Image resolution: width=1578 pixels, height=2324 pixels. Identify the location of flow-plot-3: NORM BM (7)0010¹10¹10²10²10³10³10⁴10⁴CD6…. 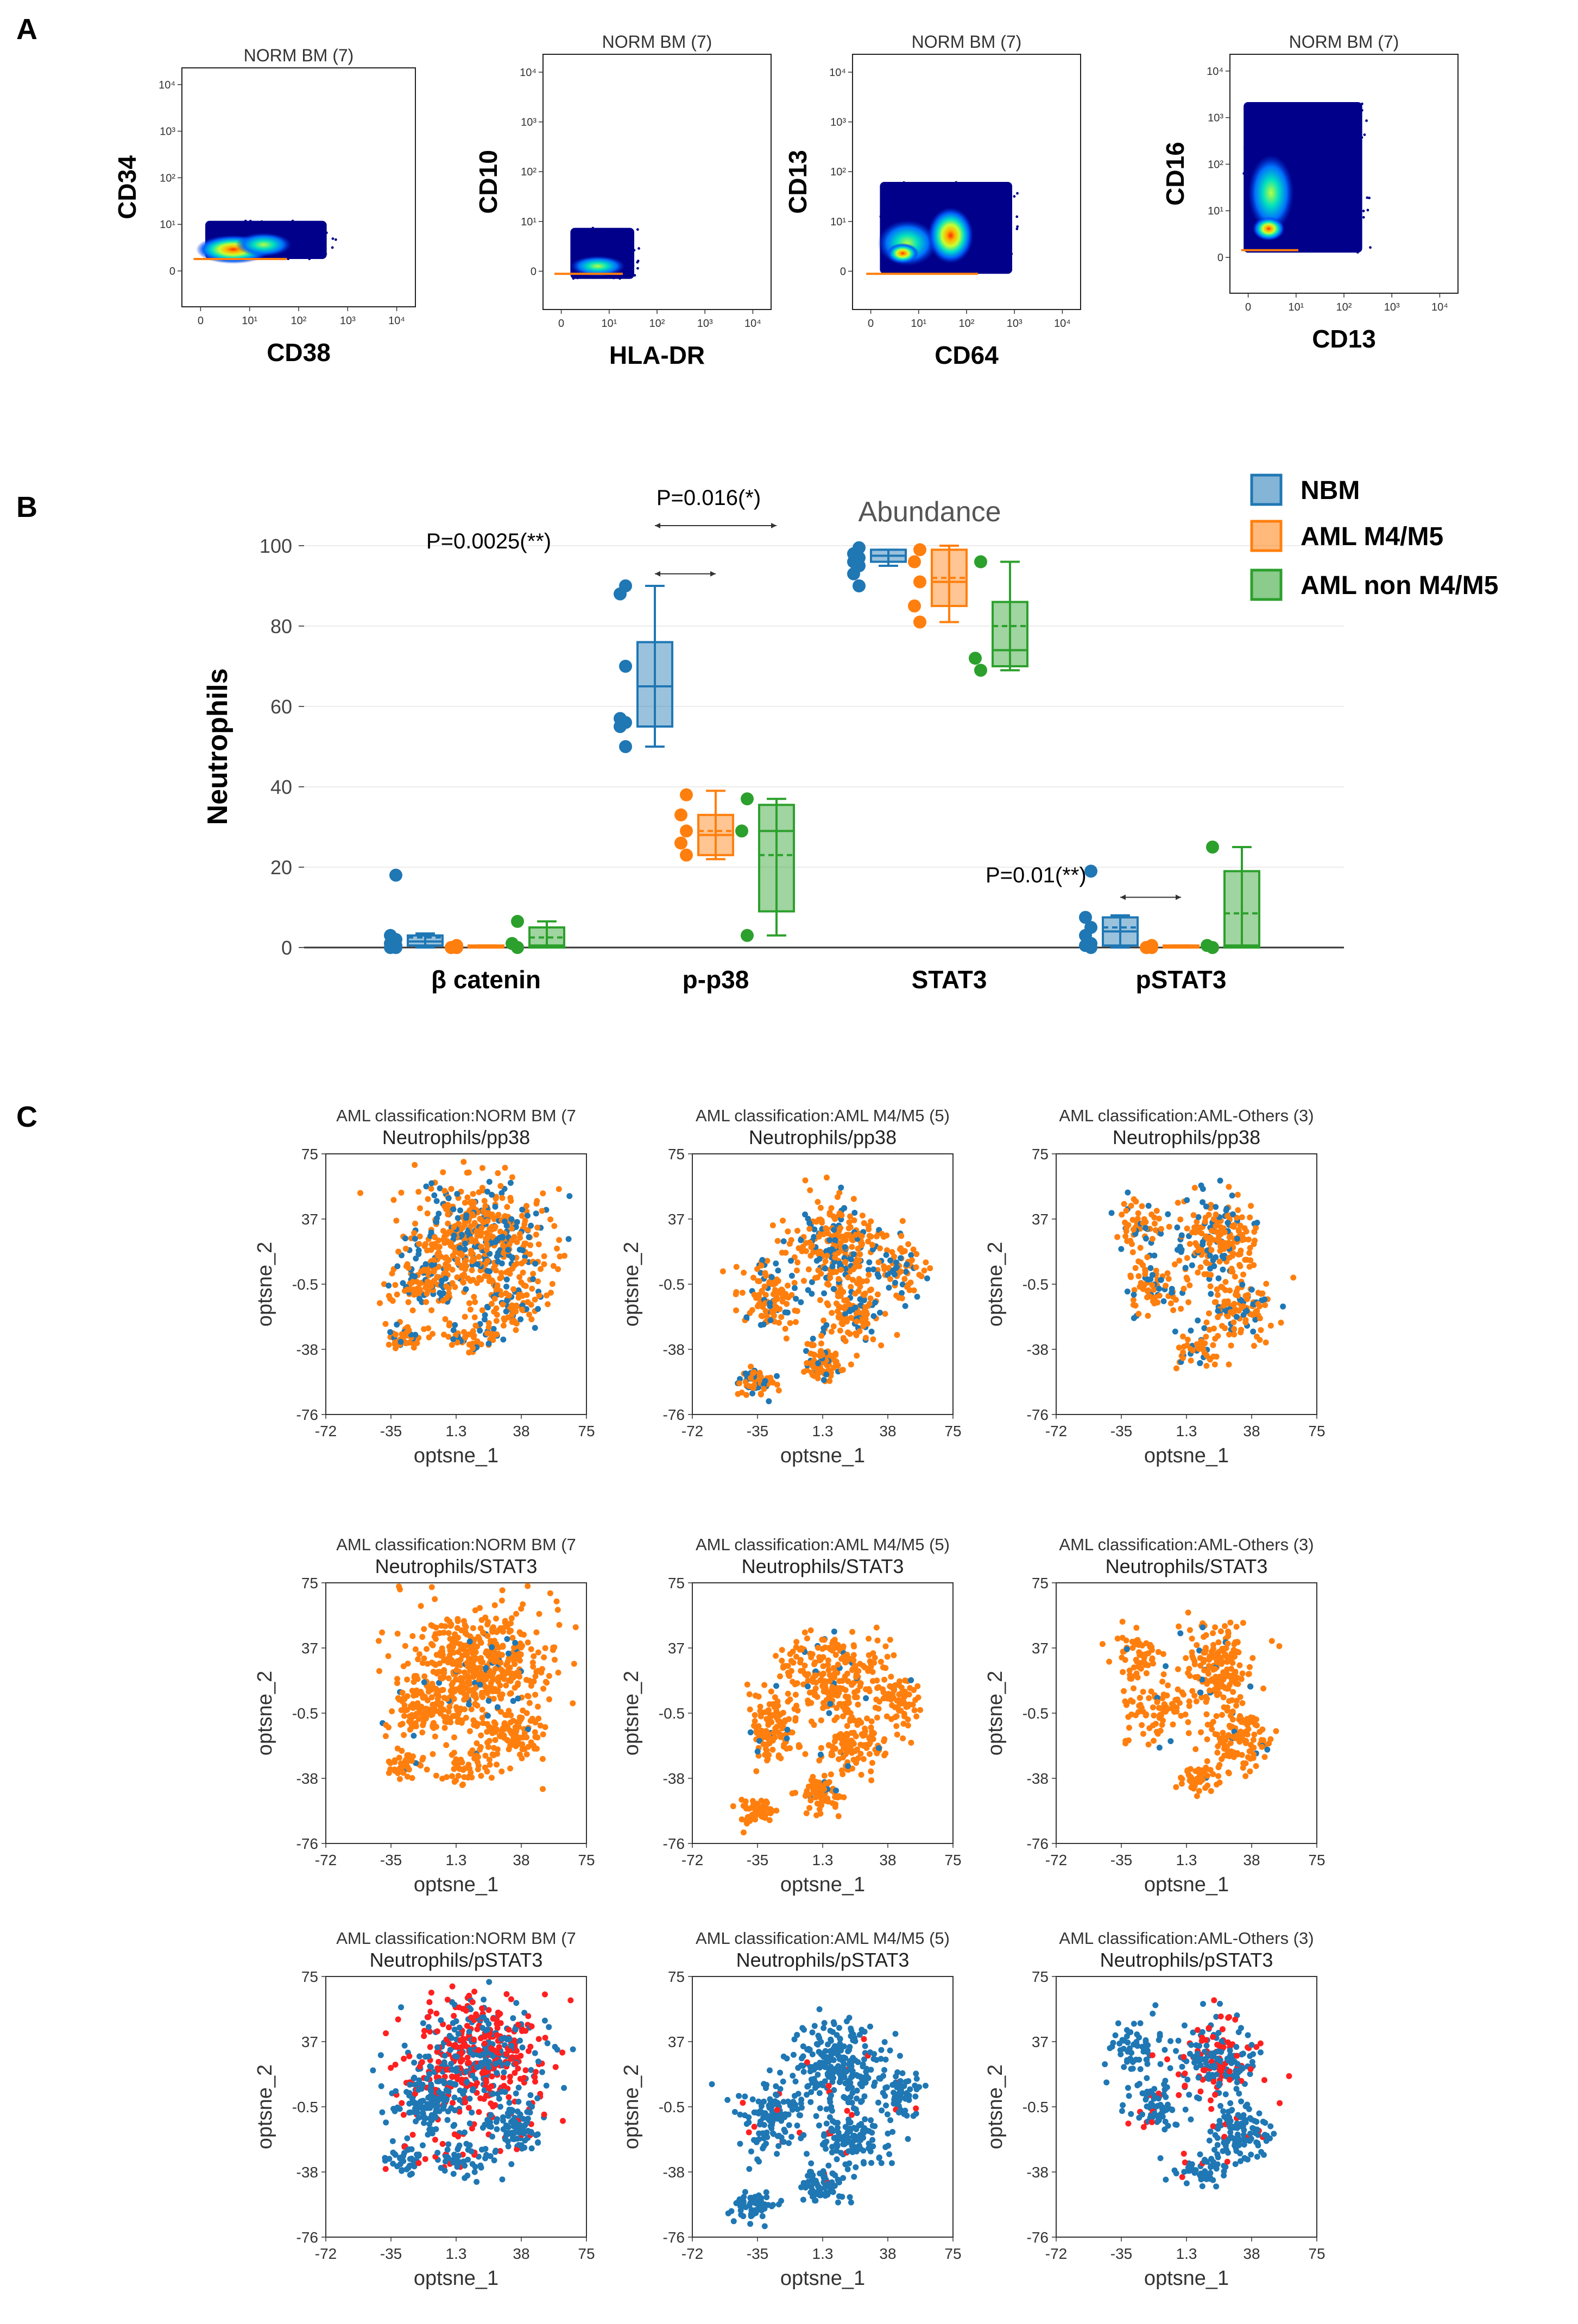
(933, 200).